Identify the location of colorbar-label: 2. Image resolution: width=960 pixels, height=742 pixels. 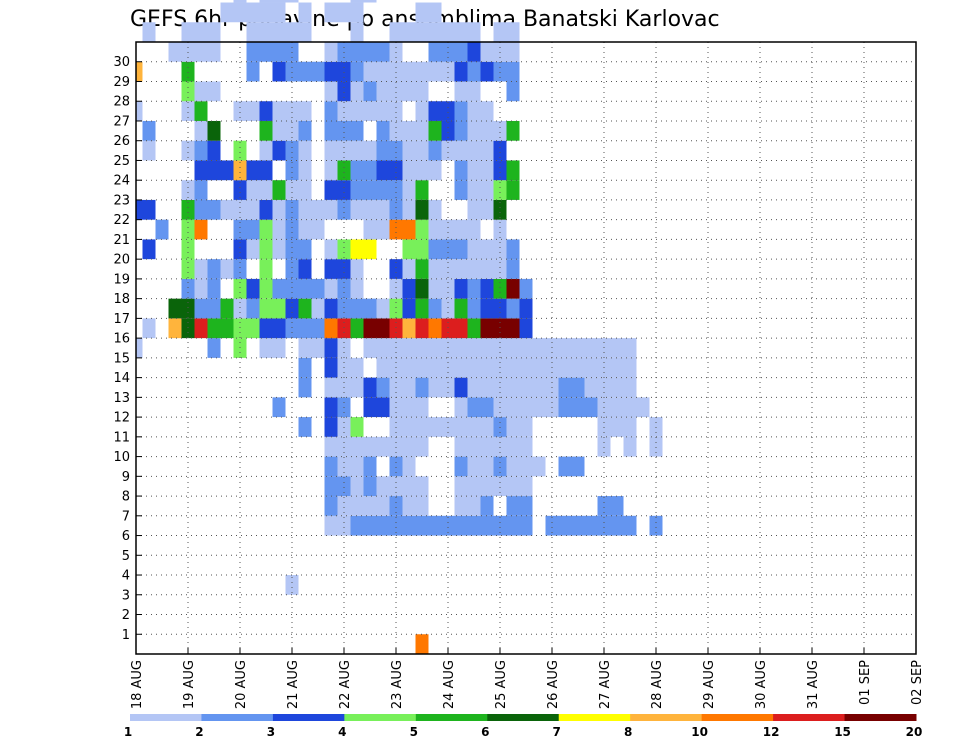
(199, 732).